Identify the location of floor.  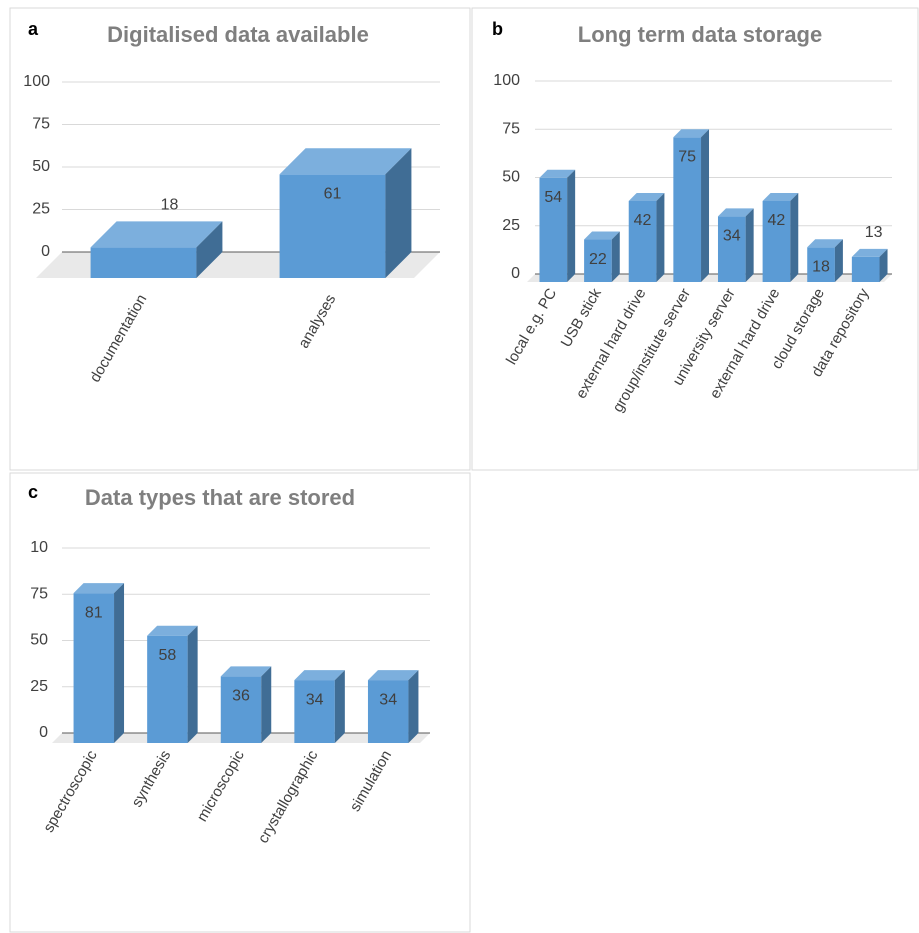
(709, 278).